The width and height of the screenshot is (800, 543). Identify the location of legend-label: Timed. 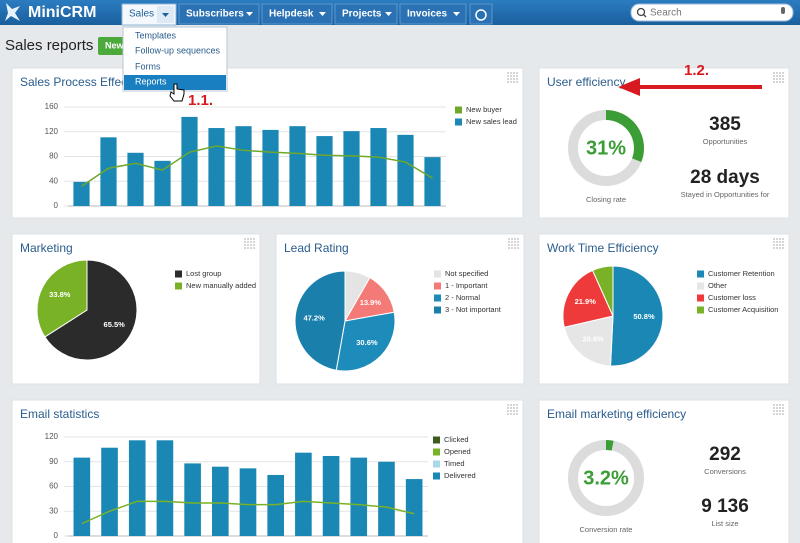
(454, 463).